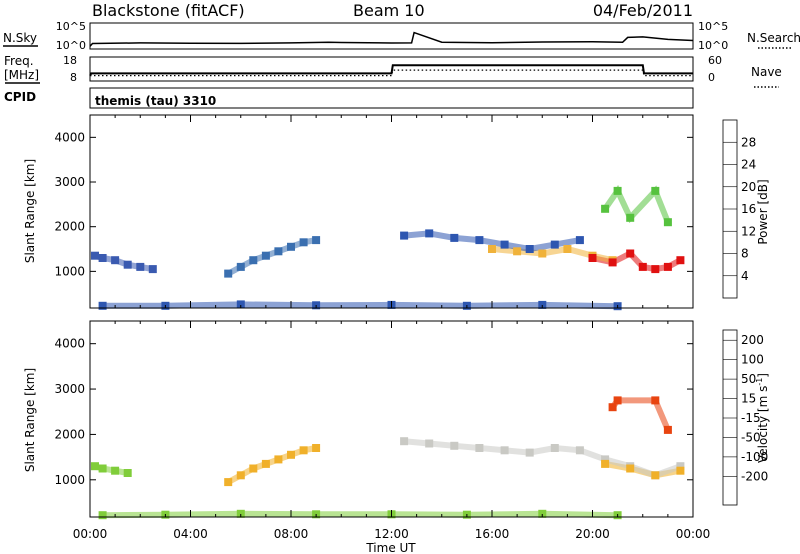  Describe the element at coordinates (21, 75) in the screenshot. I see `freq-unit-label: [MHz]` at that location.